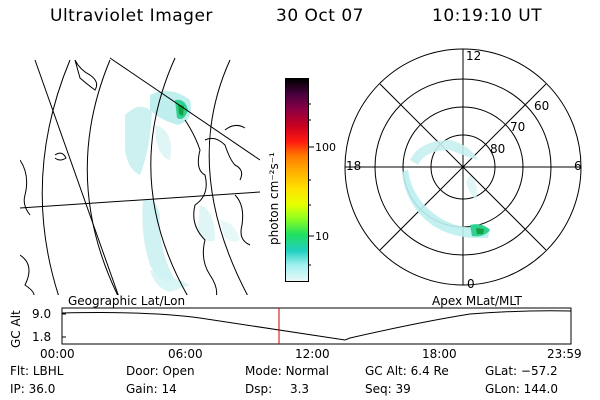  I want to click on geographic-map-label: Geographic Lat/Lon, so click(127, 301).